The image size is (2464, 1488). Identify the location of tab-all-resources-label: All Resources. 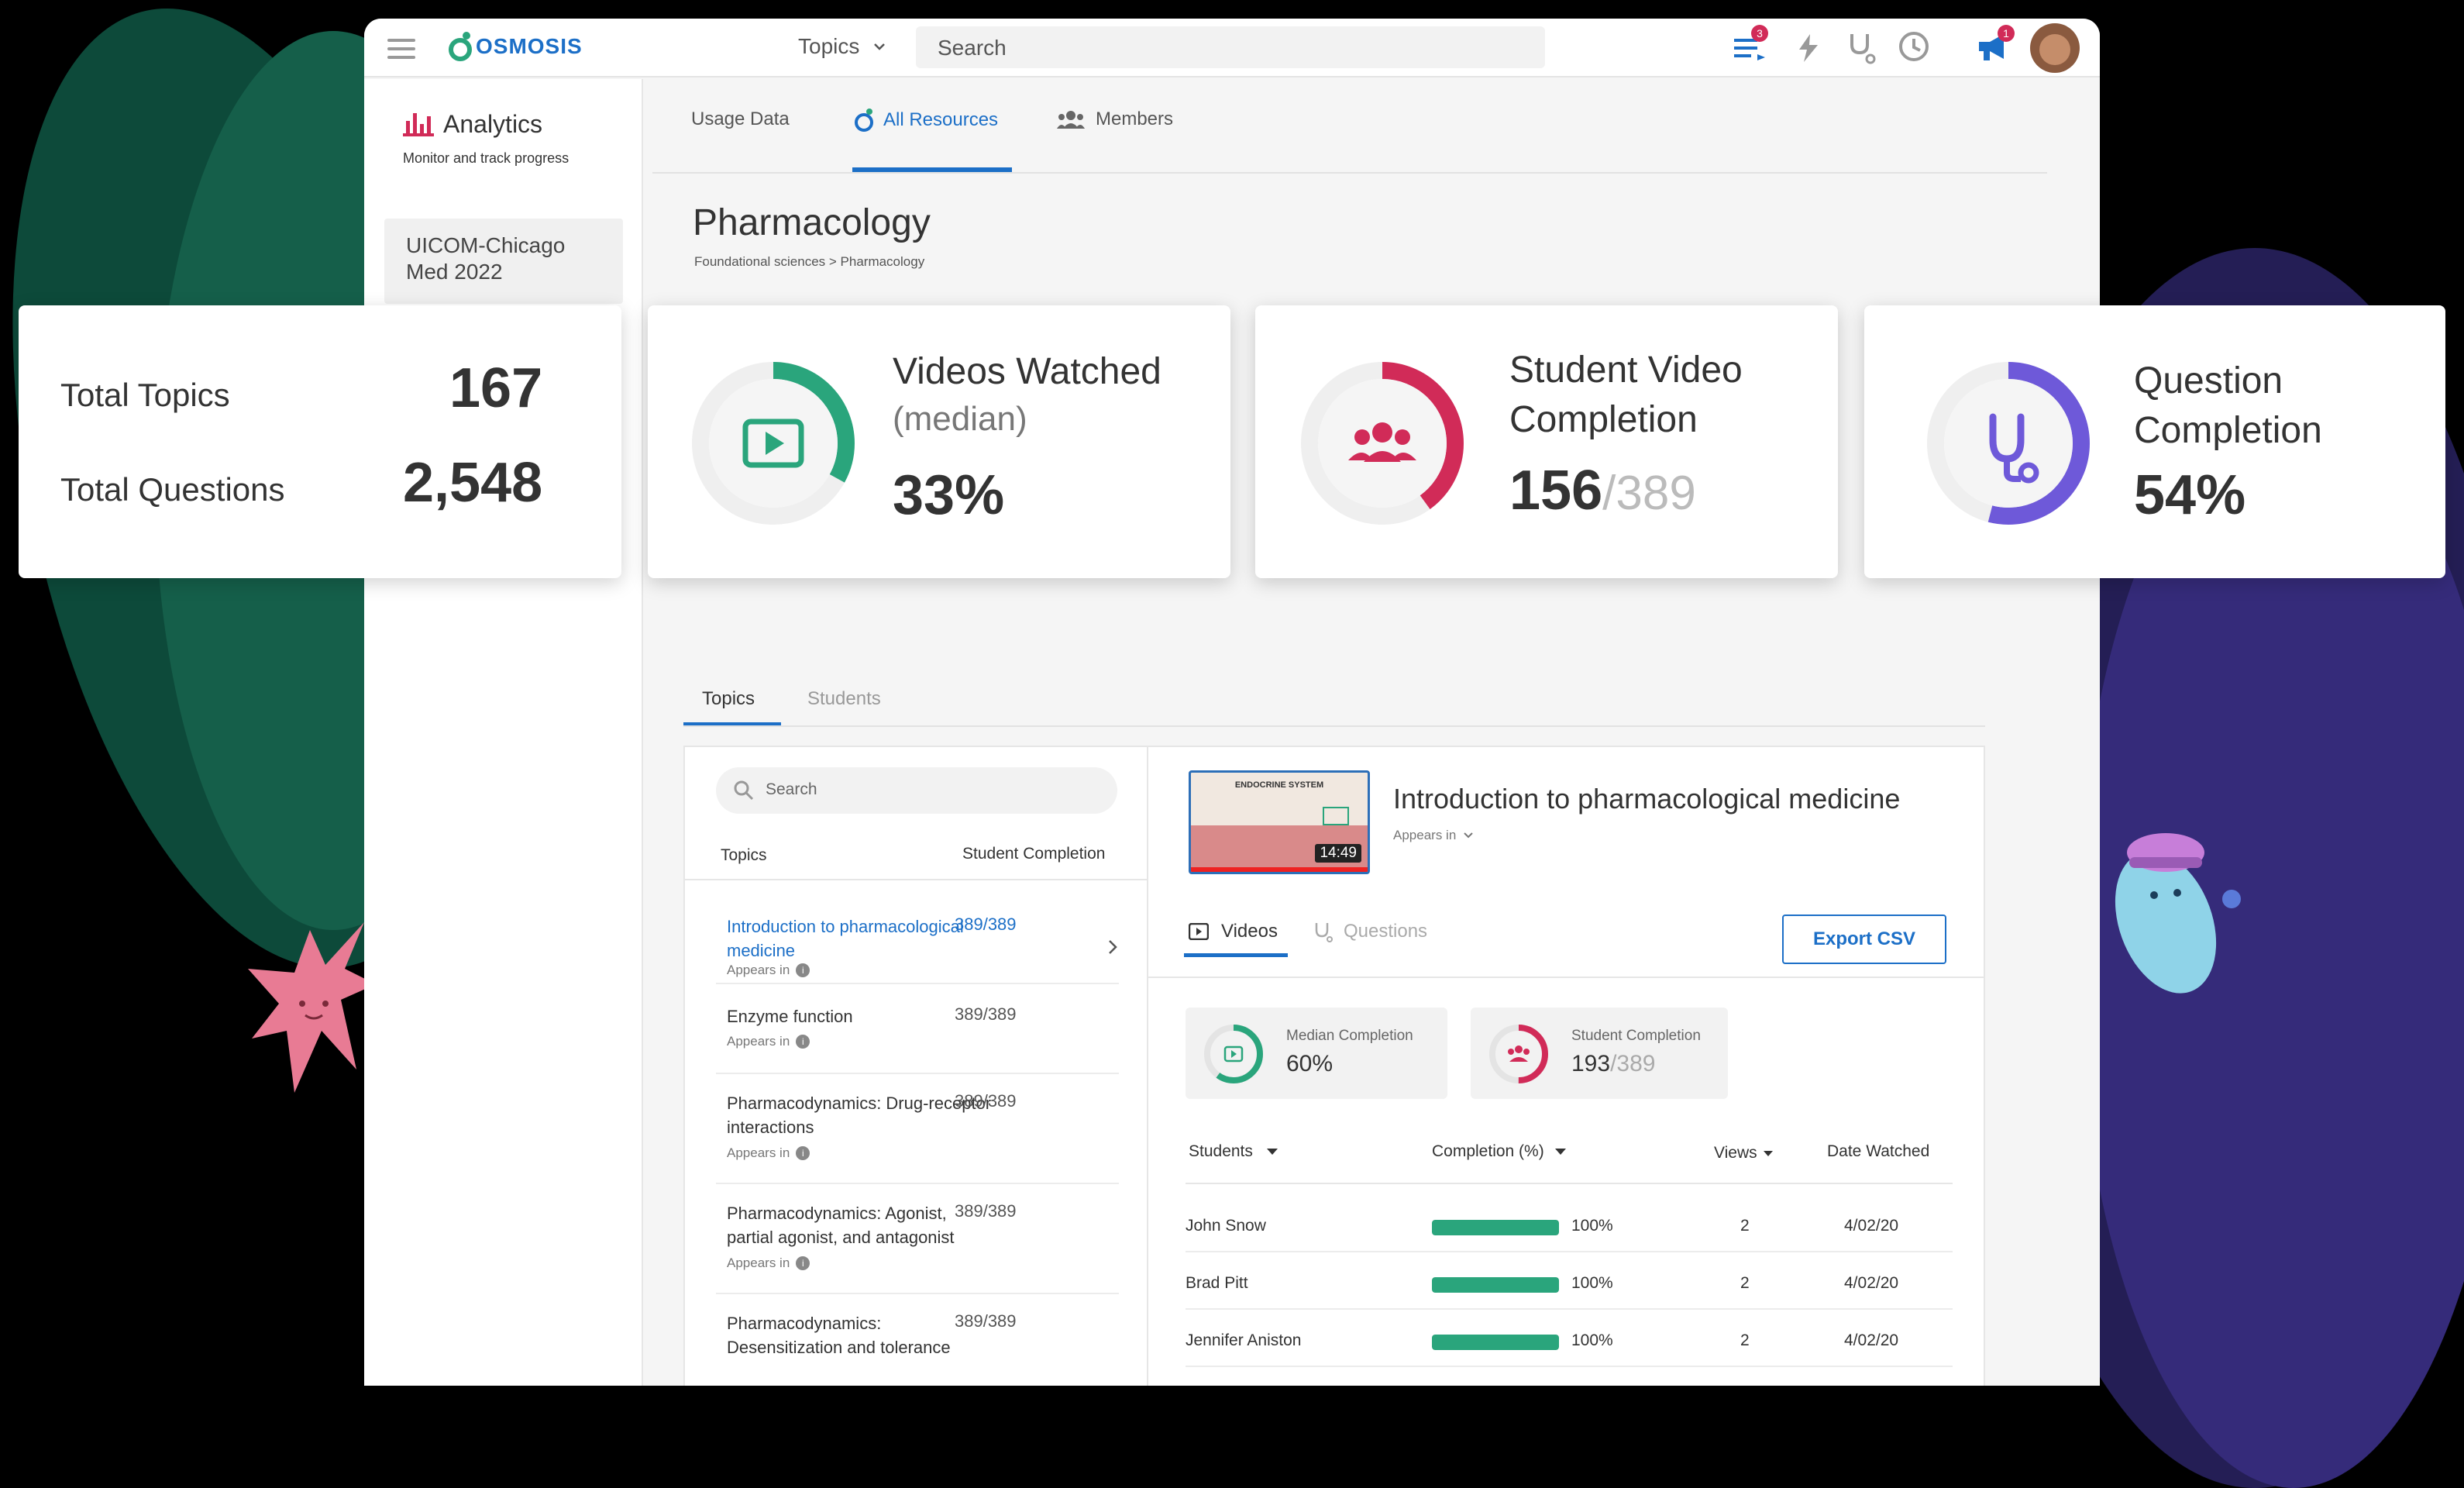
(941, 119).